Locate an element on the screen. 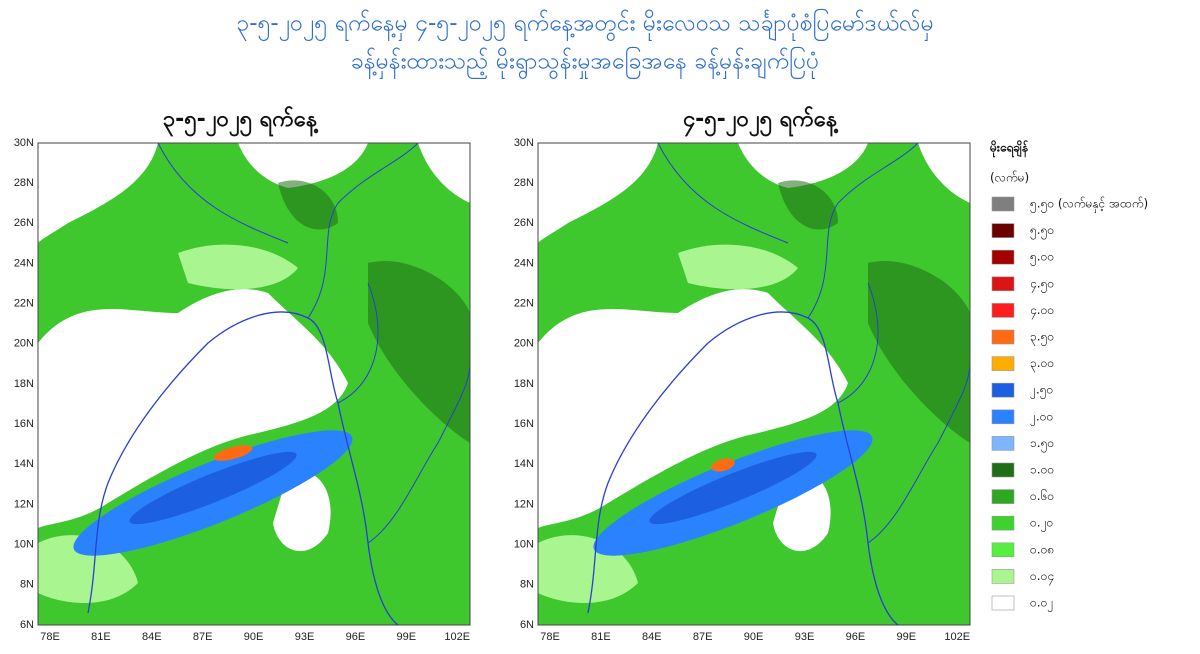 Image resolution: width=1200 pixels, height=654 pixels. legend-label: ၀.၆၀ is located at coordinates (1042, 495).